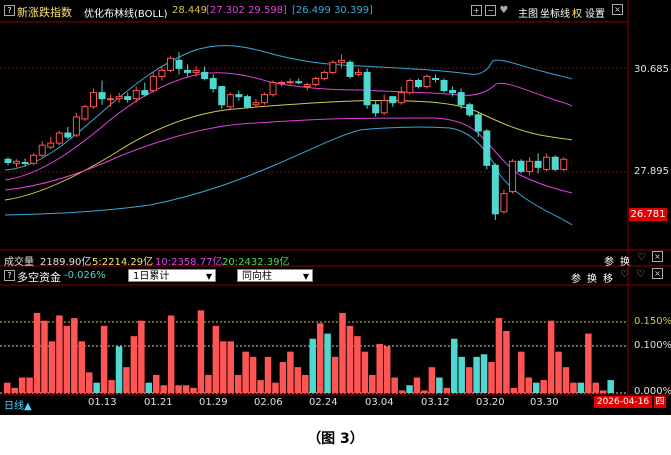 Image resolution: width=671 pixels, height=455 pixels. Describe the element at coordinates (102, 402) in the screenshot. I see `x-date-label: 01.13` at that location.